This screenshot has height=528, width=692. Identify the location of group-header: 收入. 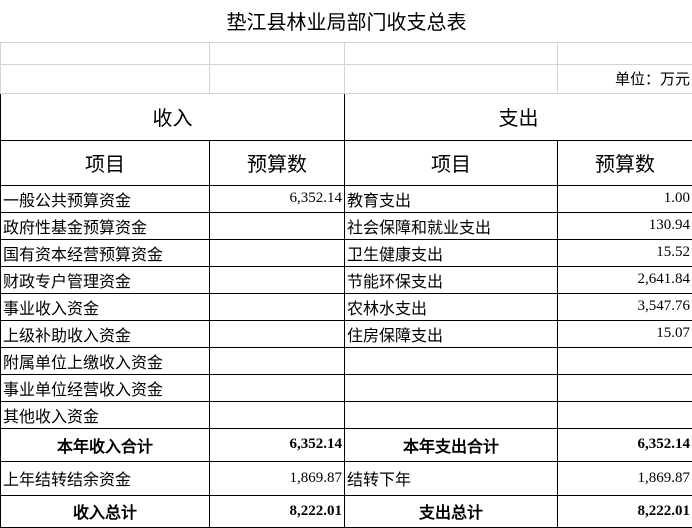
(173, 116).